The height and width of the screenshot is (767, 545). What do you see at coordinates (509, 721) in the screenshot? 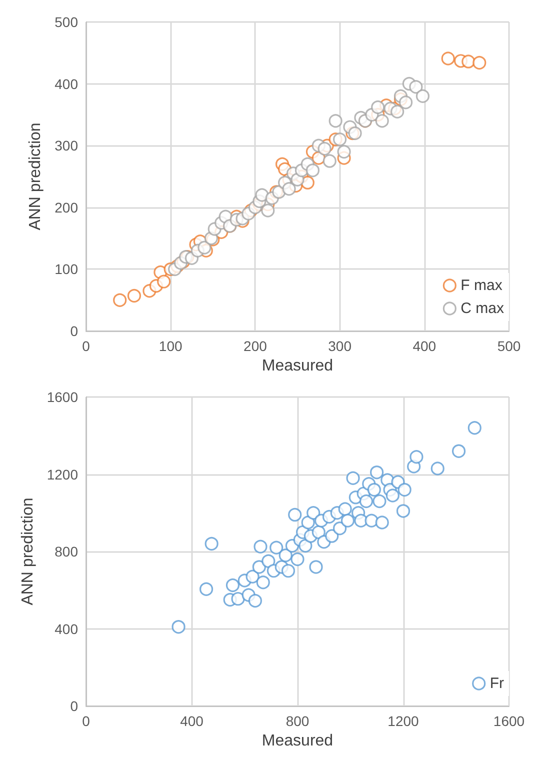
I see `x-tick-label: 1600` at bounding box center [509, 721].